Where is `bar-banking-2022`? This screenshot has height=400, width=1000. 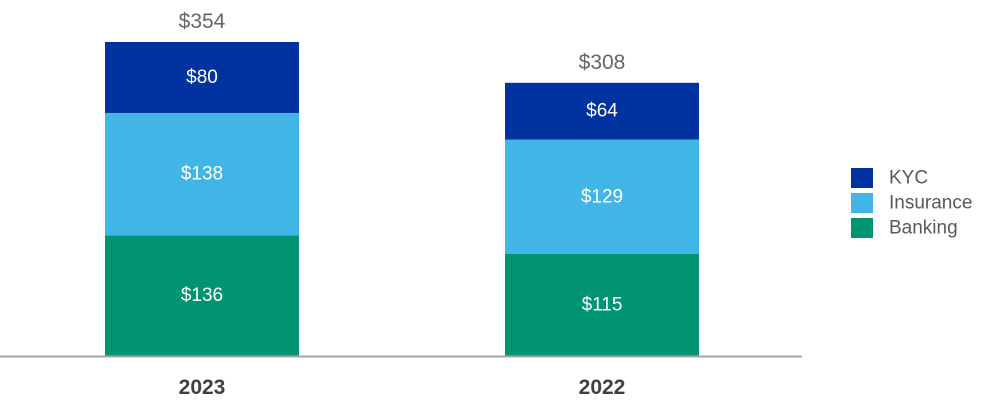 bar-banking-2022 is located at coordinates (602, 304).